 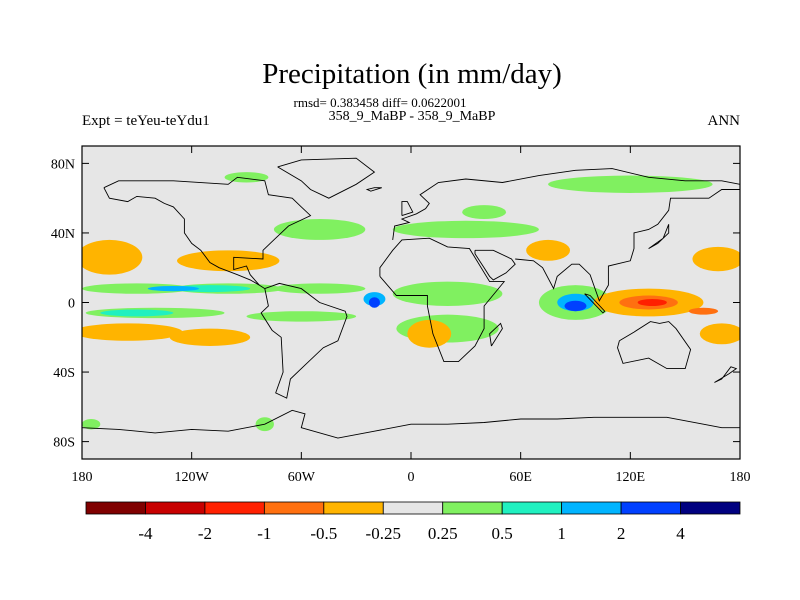 I want to click on colorbar-label: 0.25, so click(x=443, y=533).